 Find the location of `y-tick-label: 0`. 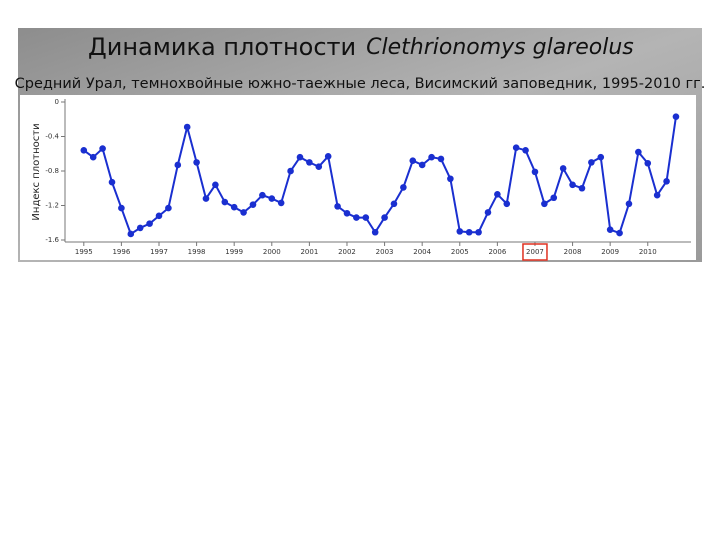

y-tick-label: 0 is located at coordinates (57, 102).